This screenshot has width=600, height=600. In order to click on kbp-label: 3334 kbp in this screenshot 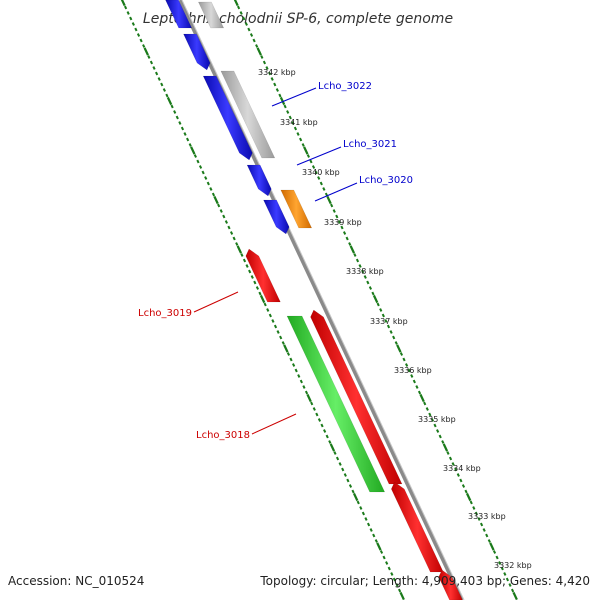, I will do `click(462, 468)`.